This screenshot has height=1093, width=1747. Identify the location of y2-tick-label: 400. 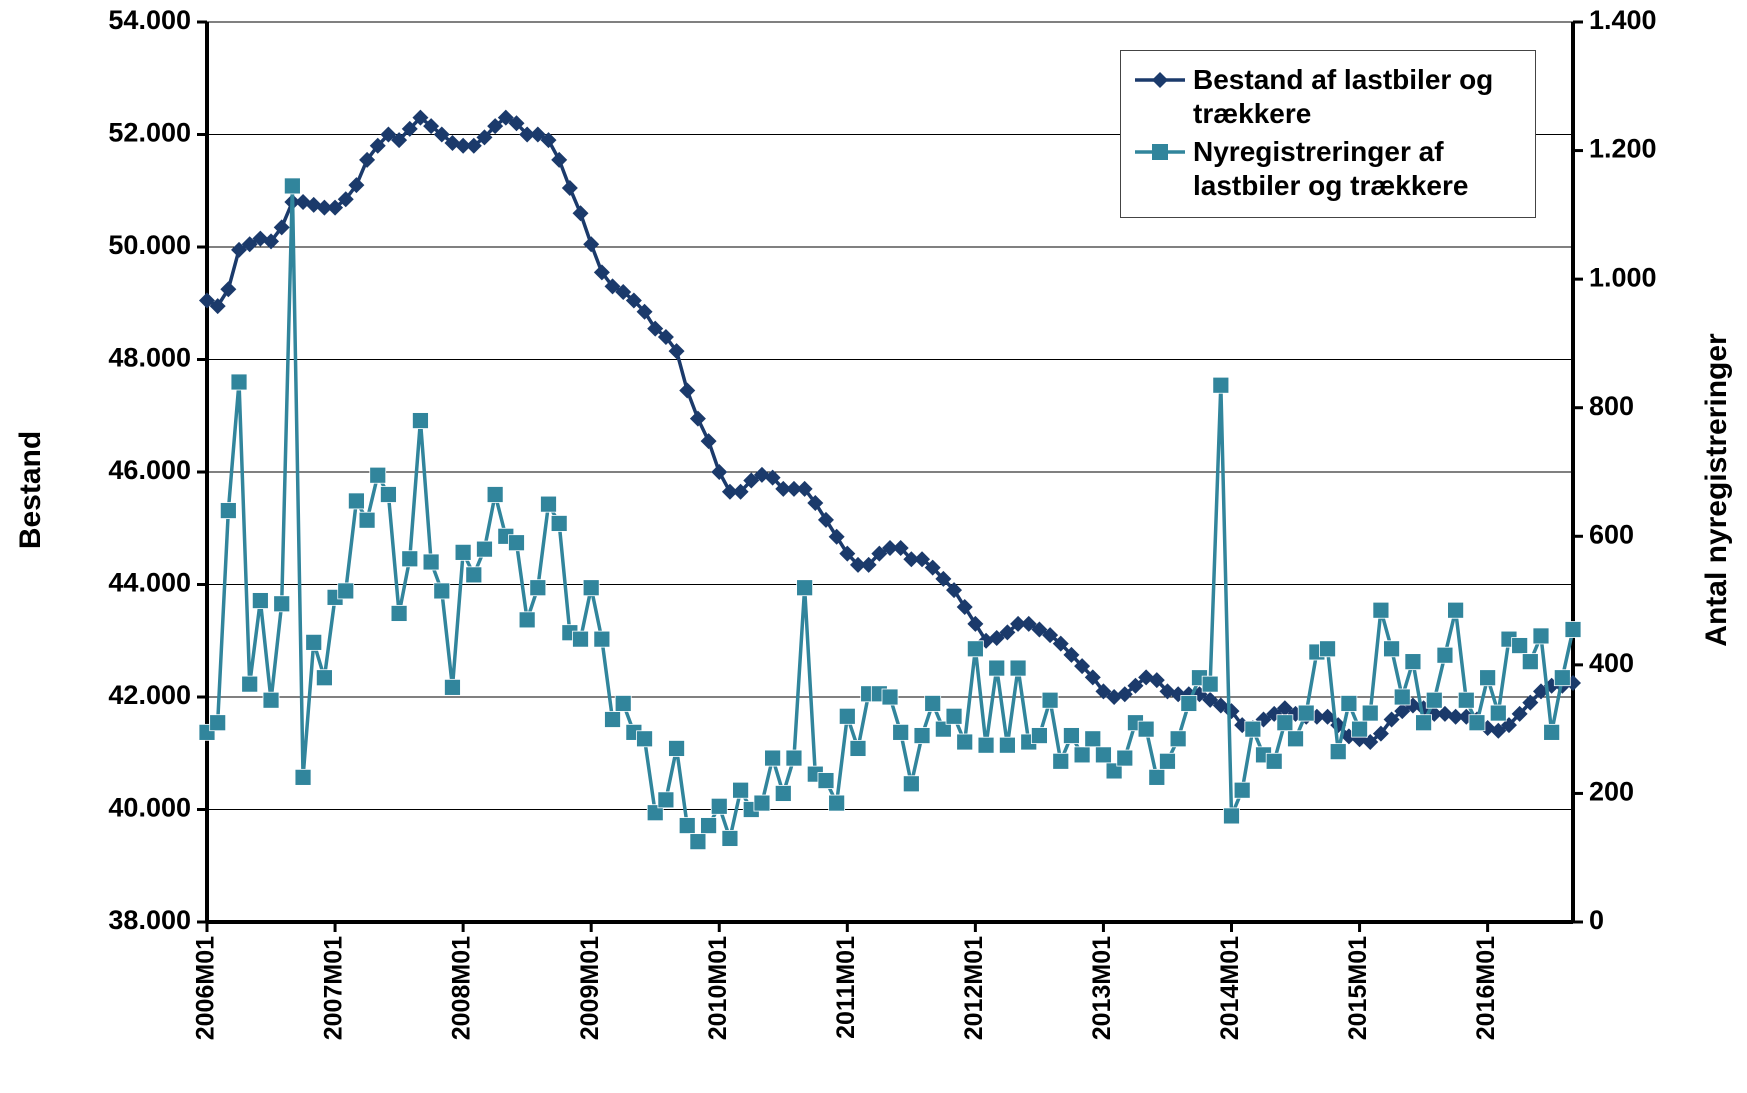
(1611, 663).